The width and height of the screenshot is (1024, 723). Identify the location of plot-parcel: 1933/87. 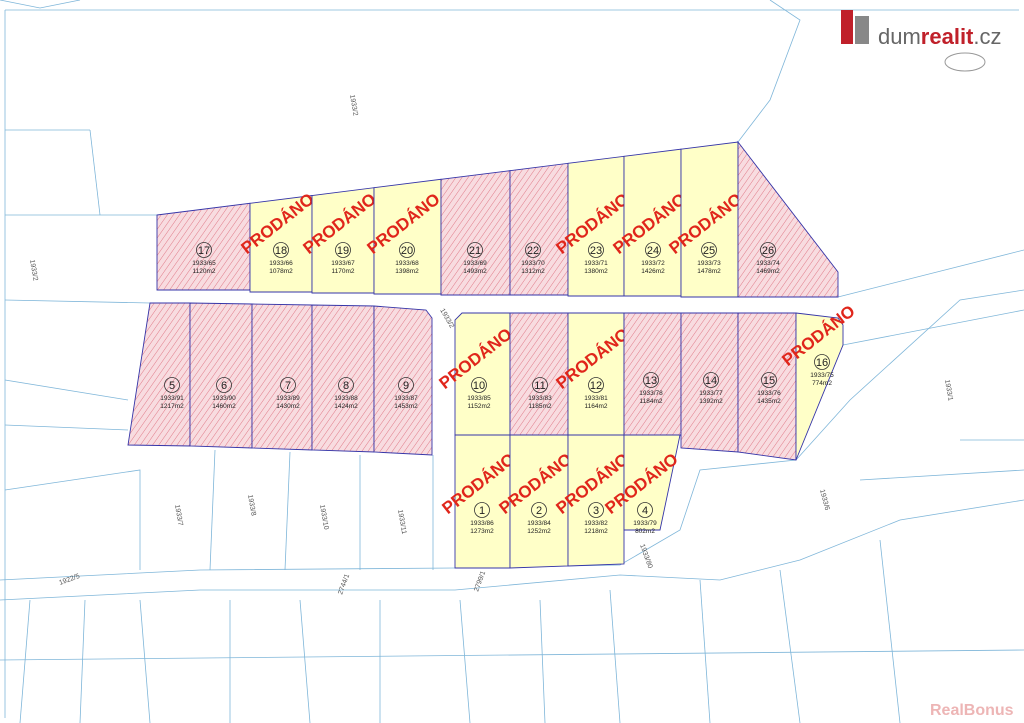
(406, 398).